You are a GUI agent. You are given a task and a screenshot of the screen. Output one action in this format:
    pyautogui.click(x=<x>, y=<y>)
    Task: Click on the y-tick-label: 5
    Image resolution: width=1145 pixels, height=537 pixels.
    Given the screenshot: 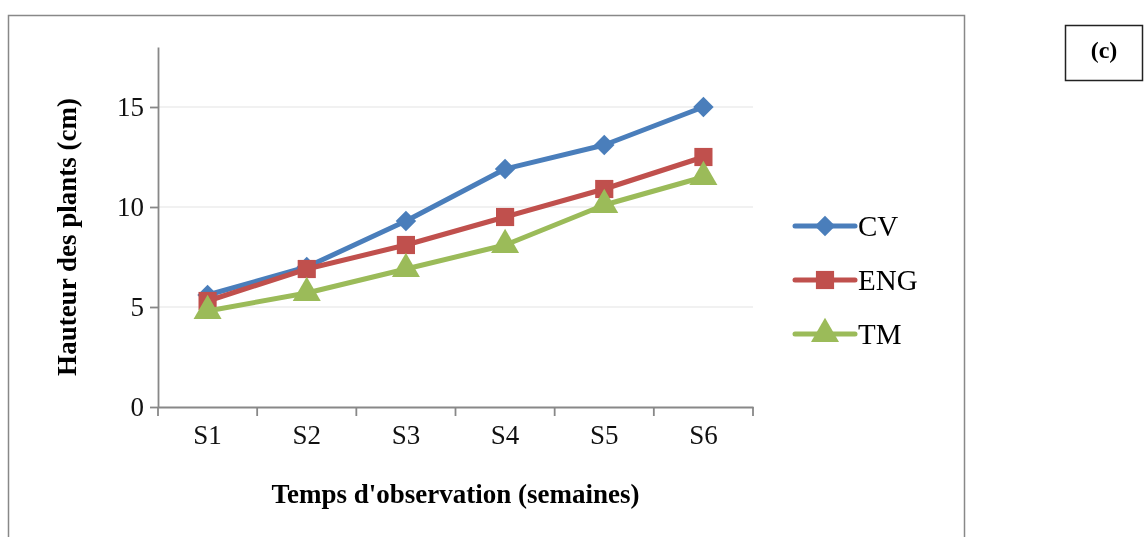 What is the action you would take?
    pyautogui.click(x=137, y=307)
    